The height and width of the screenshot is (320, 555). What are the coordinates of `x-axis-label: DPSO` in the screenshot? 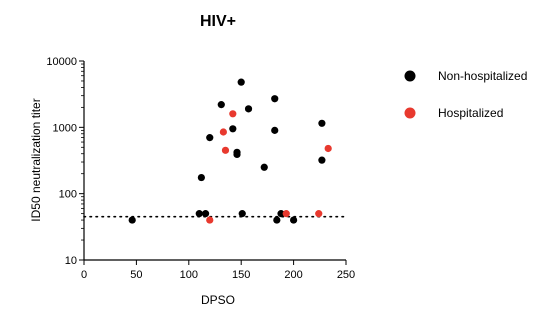 It's located at (218, 300).